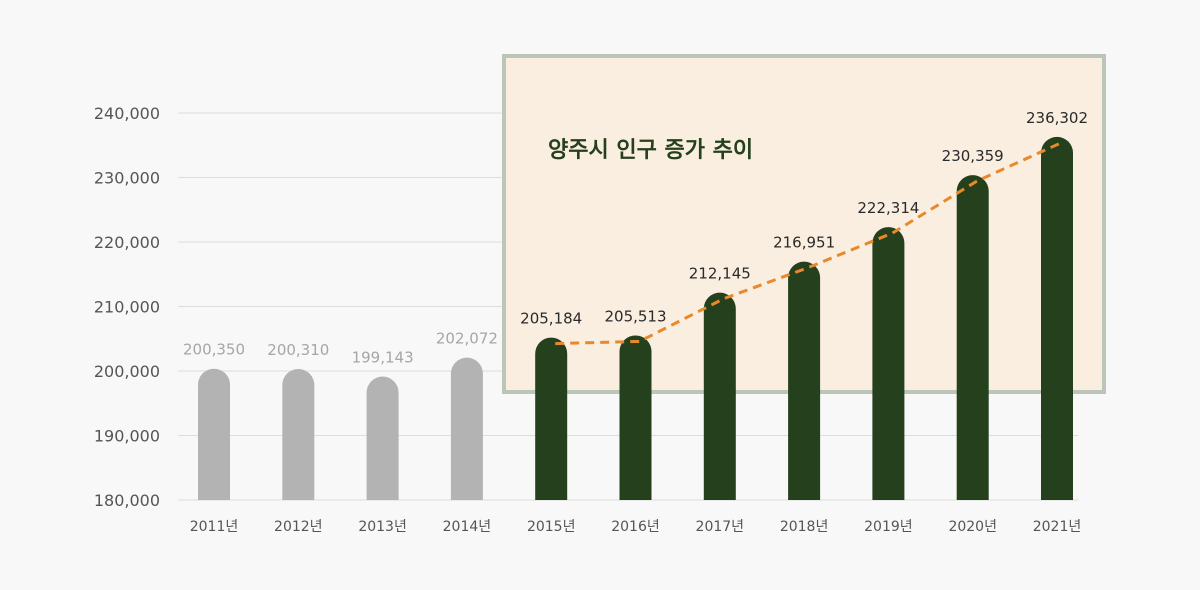 Image resolution: width=1200 pixels, height=590 pixels. What do you see at coordinates (467, 527) in the screenshot?
I see `x-tick-label: 2014년` at bounding box center [467, 527].